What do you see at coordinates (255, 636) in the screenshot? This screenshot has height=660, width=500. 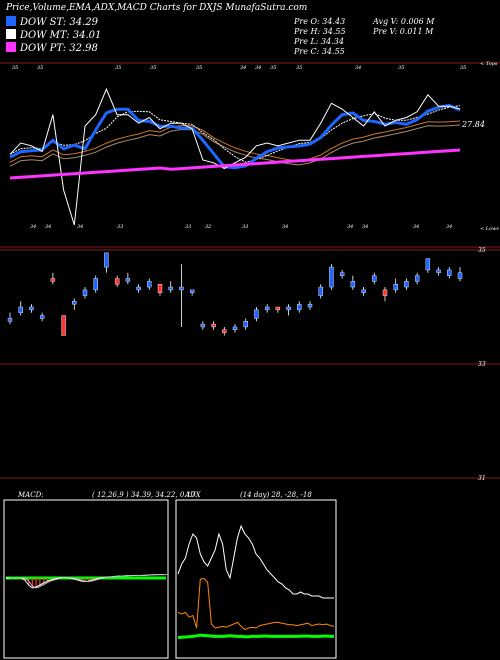 I see `adx-minus-di-line` at bounding box center [255, 636].